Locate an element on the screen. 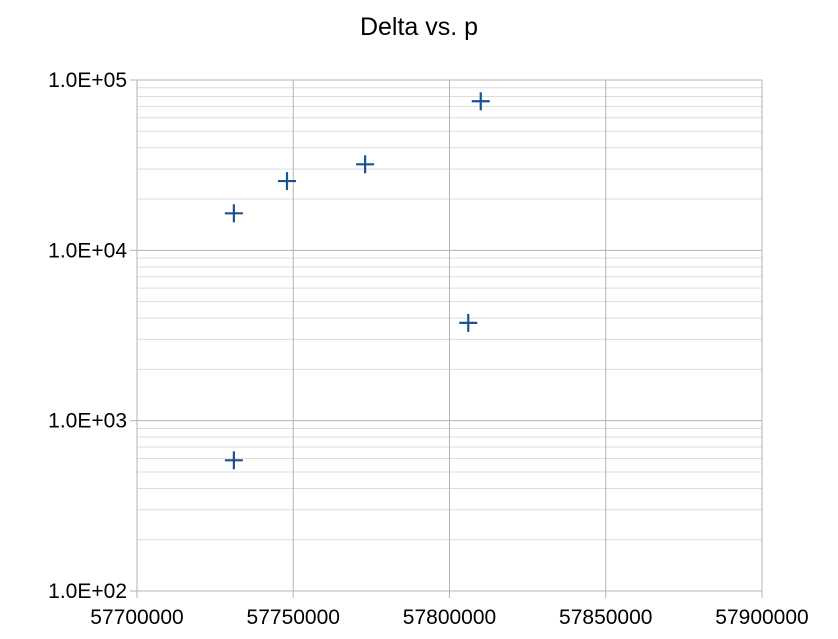  x-tick-label: 57900000 is located at coordinates (761, 617).